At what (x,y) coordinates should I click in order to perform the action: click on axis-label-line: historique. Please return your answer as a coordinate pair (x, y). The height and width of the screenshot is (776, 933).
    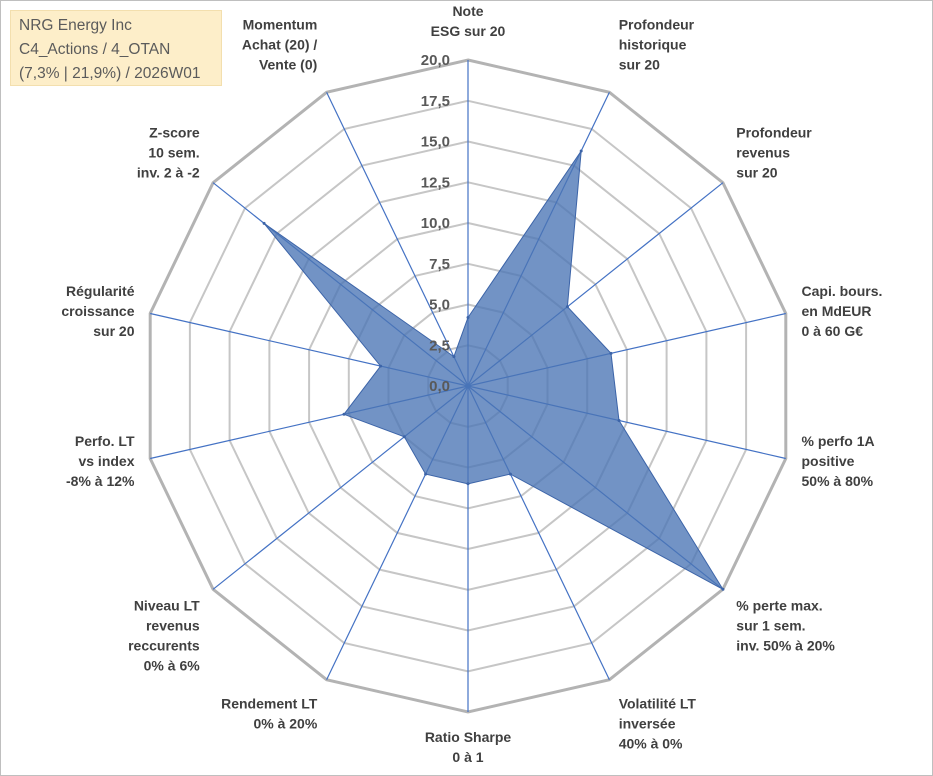
    Looking at the image, I should click on (653, 45).